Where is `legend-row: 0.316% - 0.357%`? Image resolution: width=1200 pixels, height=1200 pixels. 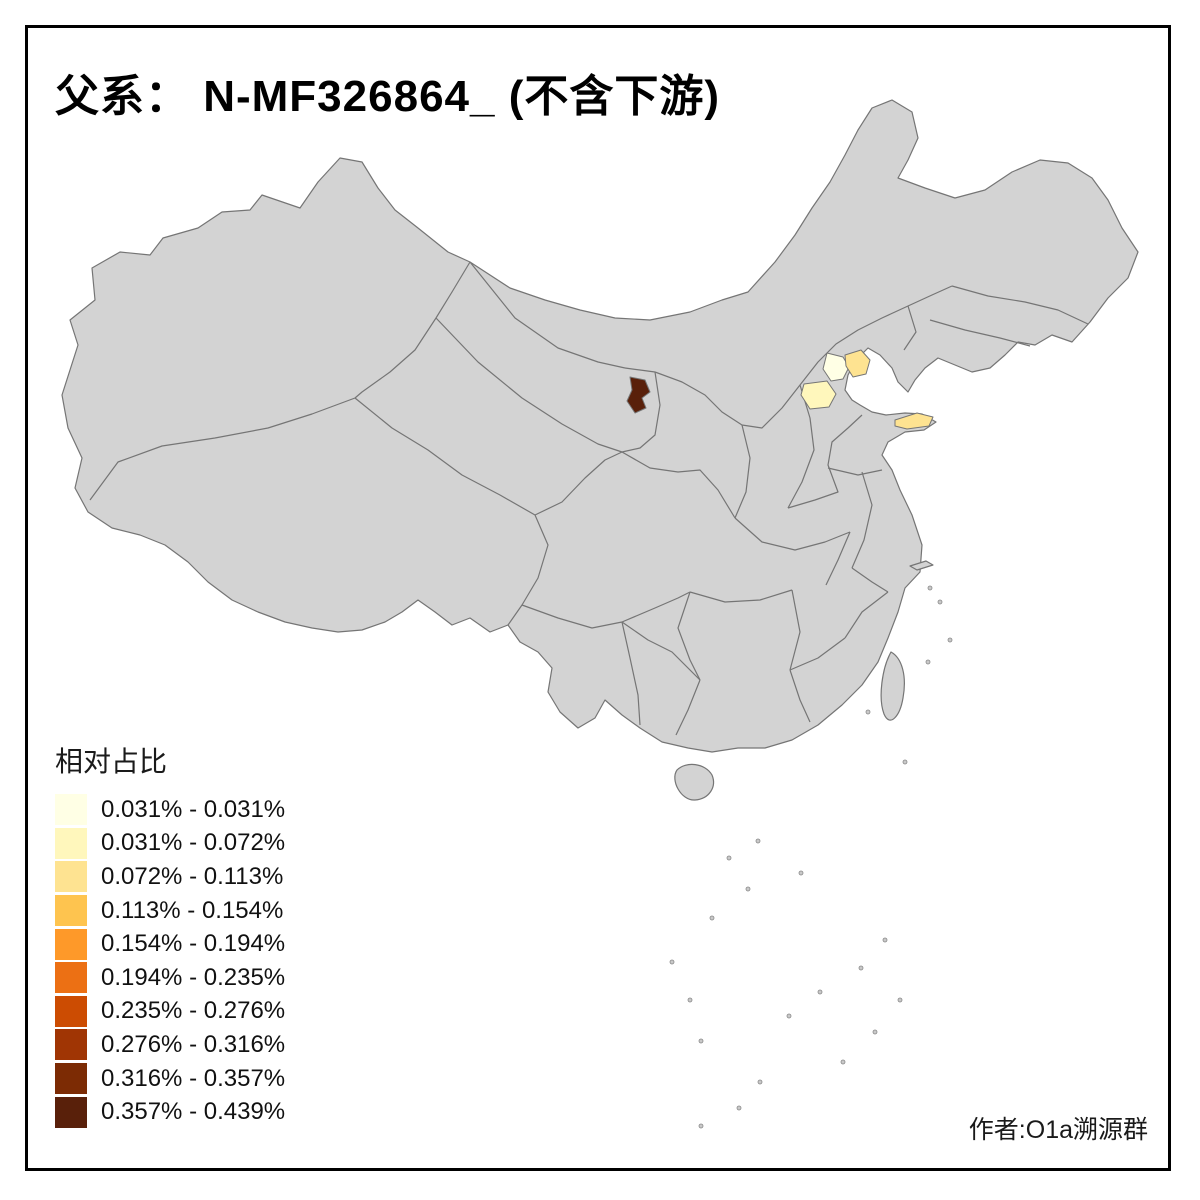 legend-row: 0.316% - 0.357% is located at coordinates (170, 1079).